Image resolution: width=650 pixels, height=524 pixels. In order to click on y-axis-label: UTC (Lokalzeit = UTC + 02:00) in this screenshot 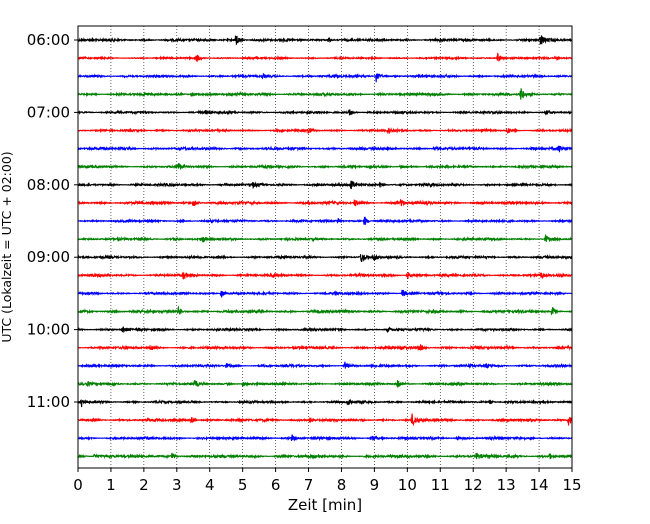, I will do `click(7, 246)`.